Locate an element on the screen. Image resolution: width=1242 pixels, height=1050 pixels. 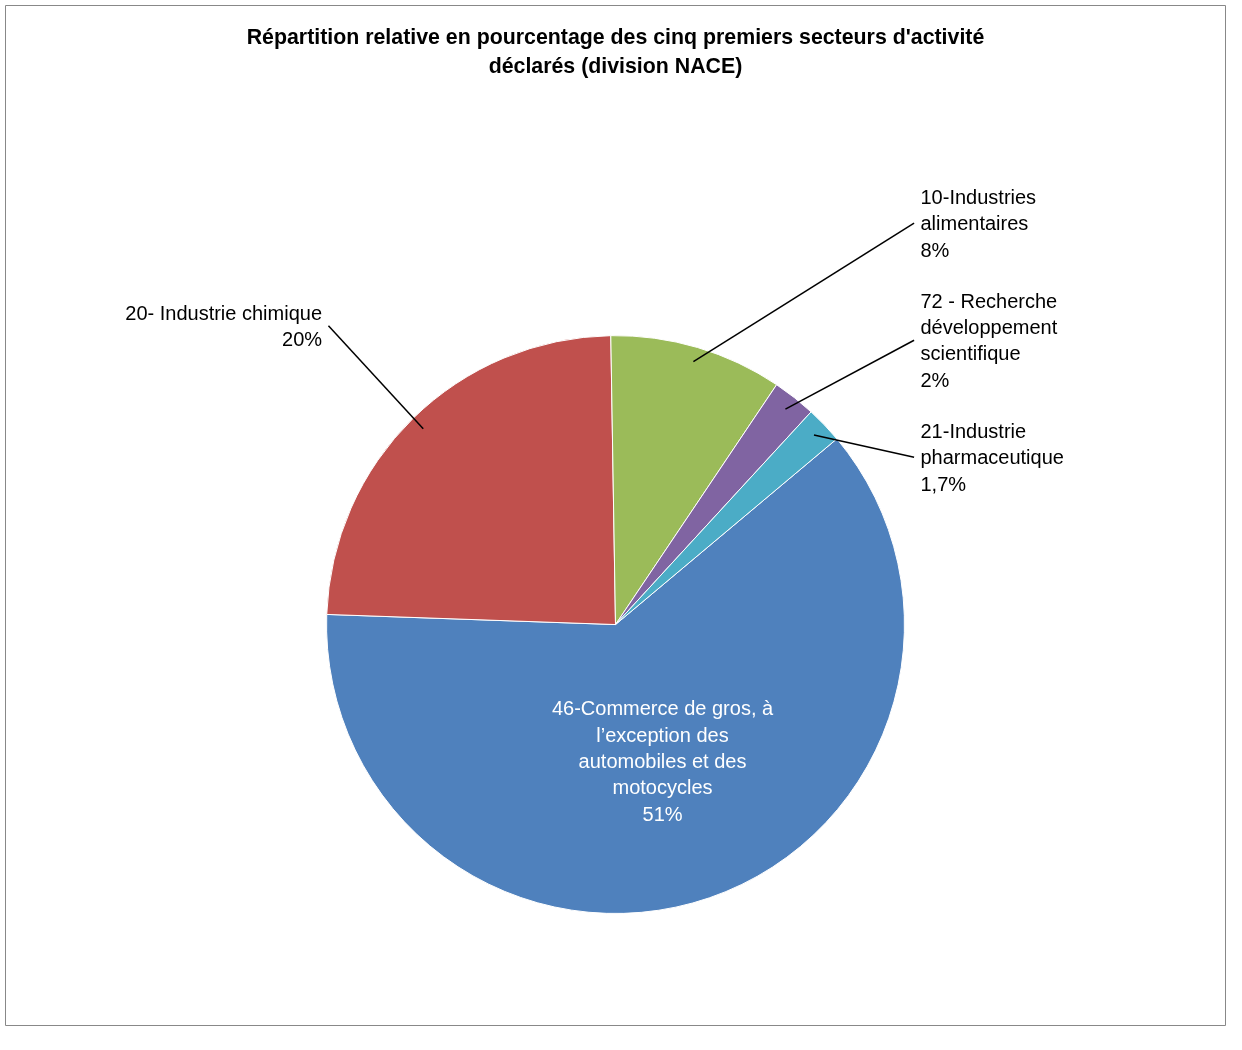
chart-title: Répartition relative en pourcentage des cinq premiers secteurs d'activité déclarés (division NACE) is located at coordinates (615, 51).